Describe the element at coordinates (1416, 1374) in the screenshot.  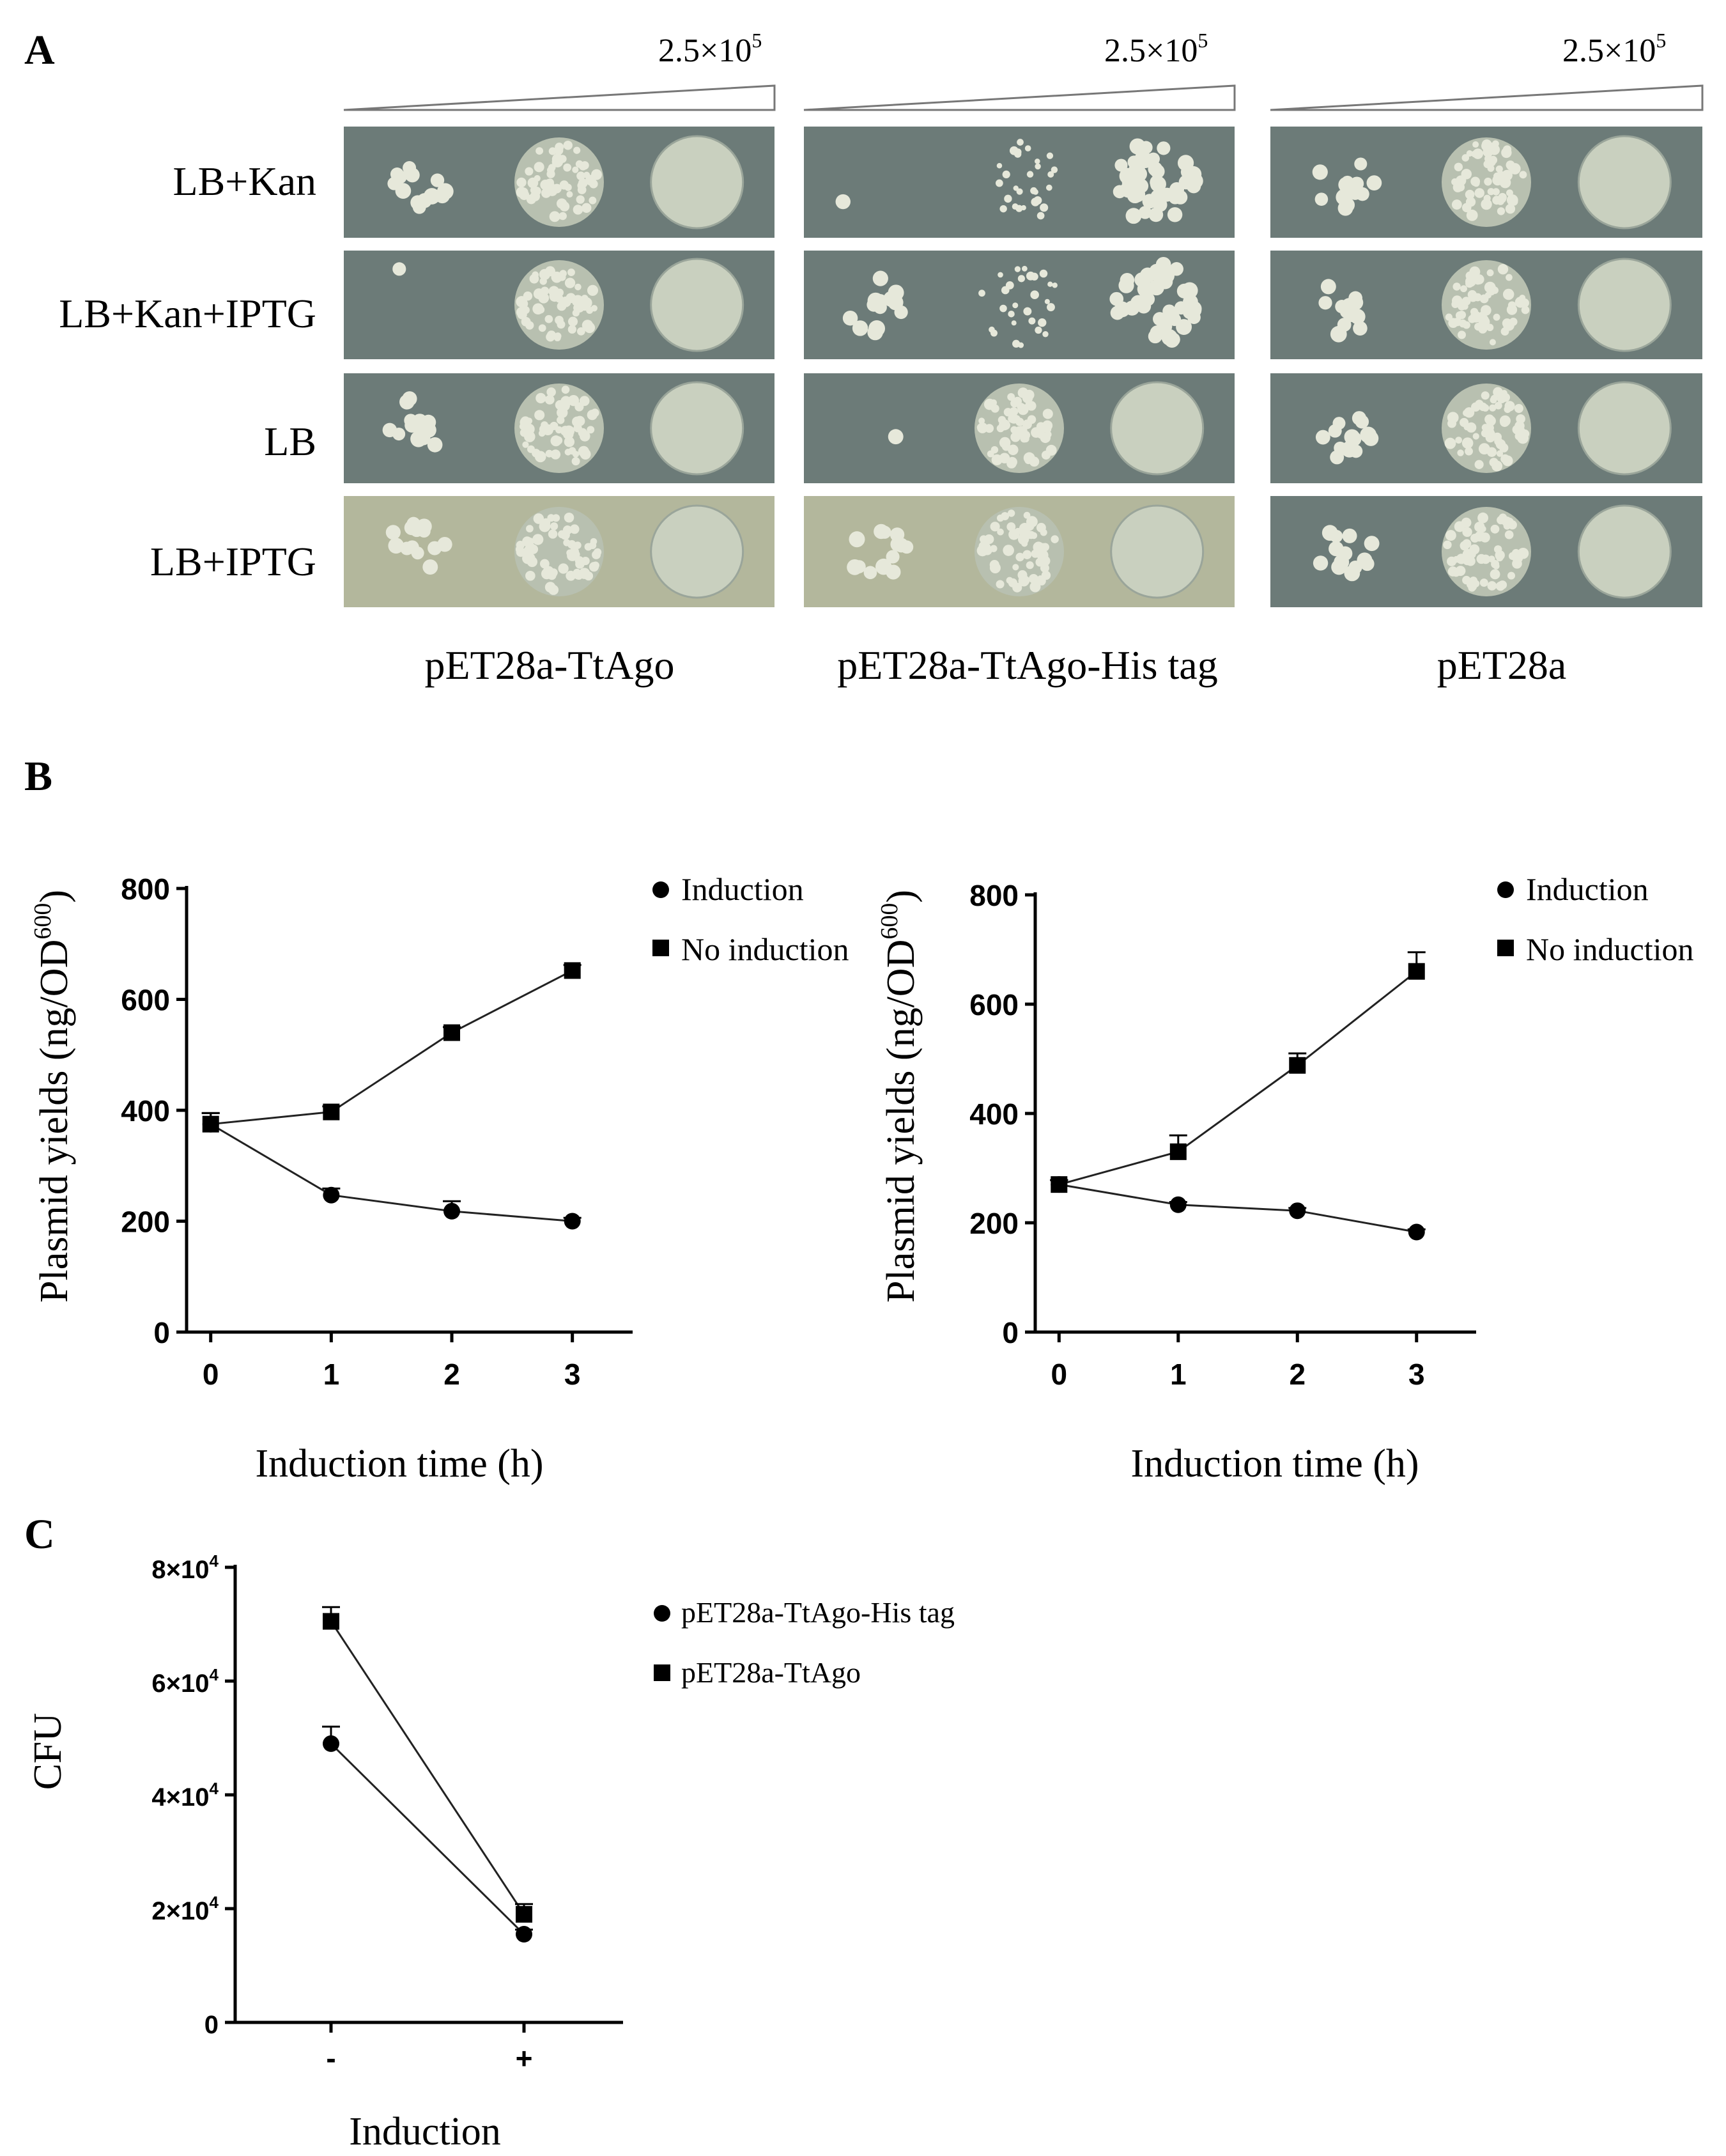
I see `x-tick-label: 3` at that location.